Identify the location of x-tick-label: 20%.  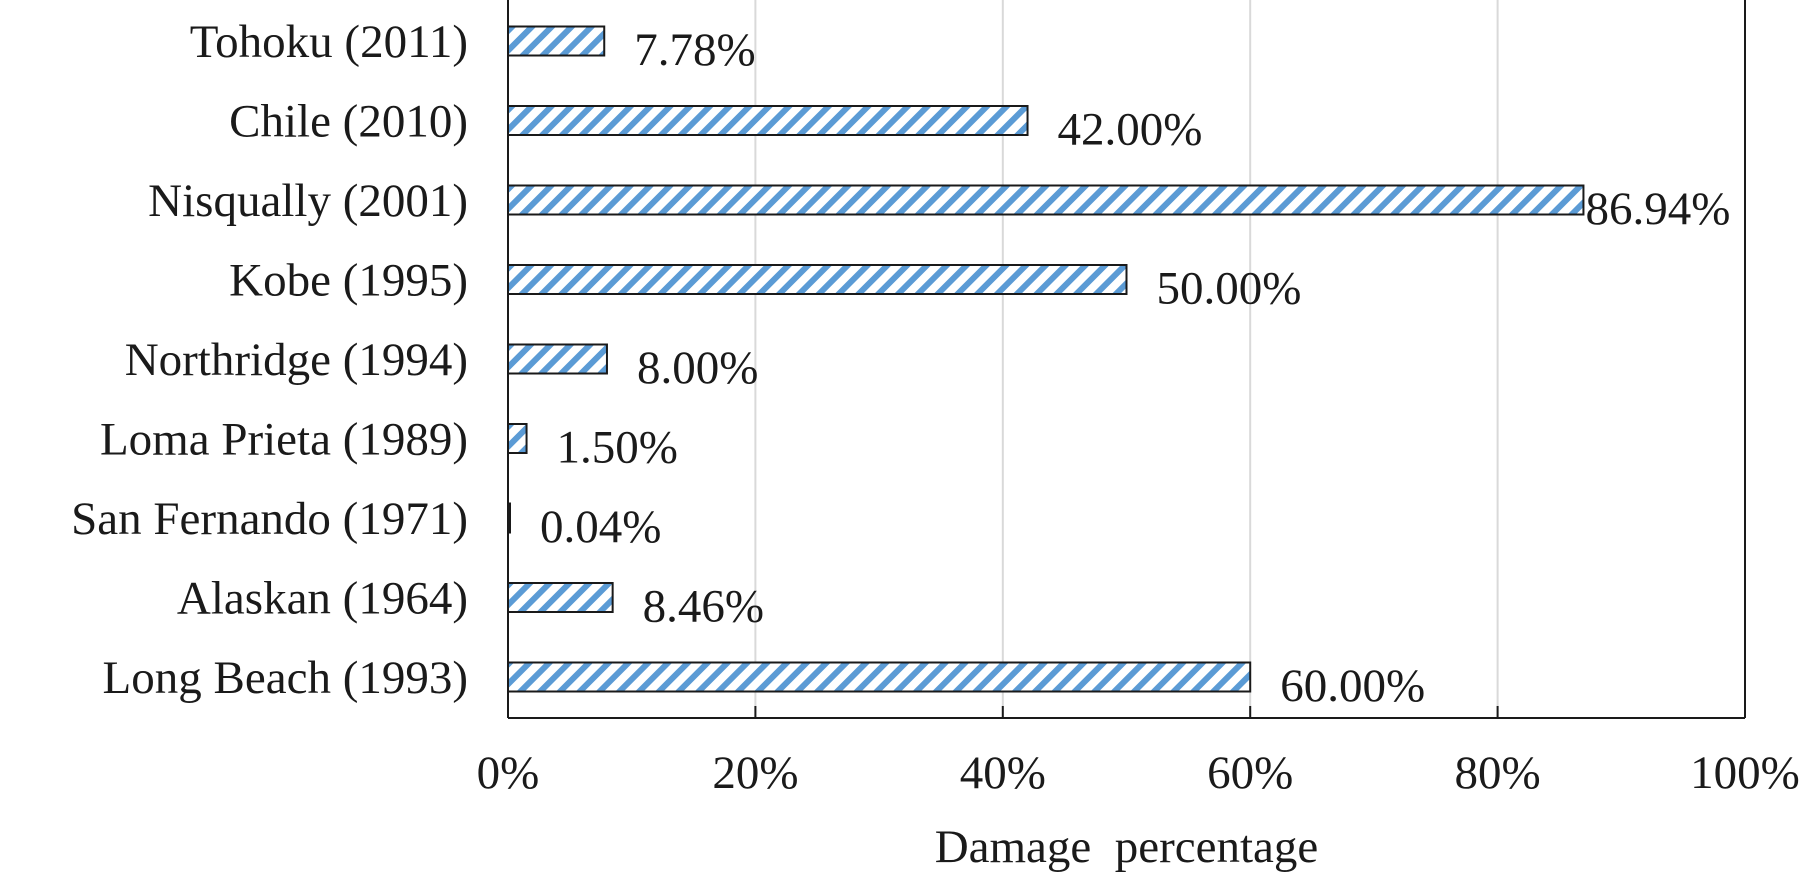
(755, 773).